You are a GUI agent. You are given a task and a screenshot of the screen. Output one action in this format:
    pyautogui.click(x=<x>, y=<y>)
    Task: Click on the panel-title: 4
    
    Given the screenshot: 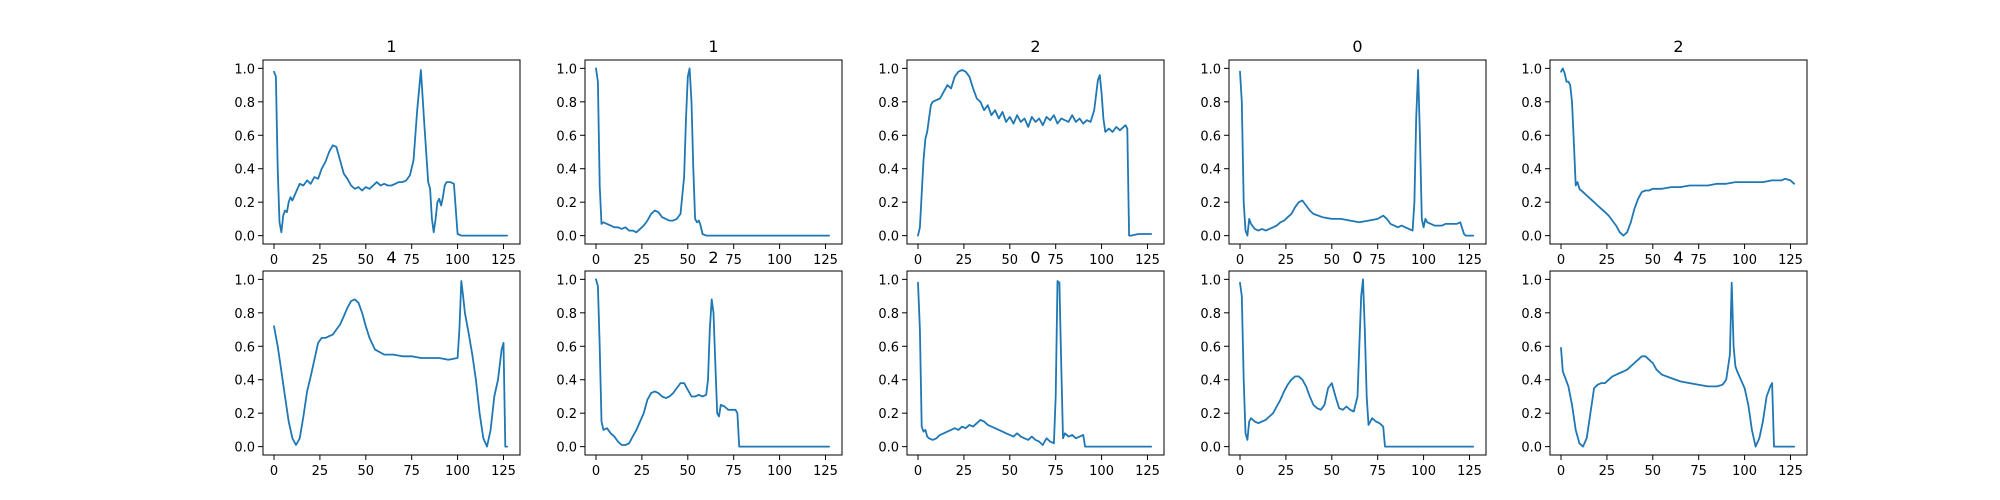 What is the action you would take?
    pyautogui.click(x=1678, y=257)
    